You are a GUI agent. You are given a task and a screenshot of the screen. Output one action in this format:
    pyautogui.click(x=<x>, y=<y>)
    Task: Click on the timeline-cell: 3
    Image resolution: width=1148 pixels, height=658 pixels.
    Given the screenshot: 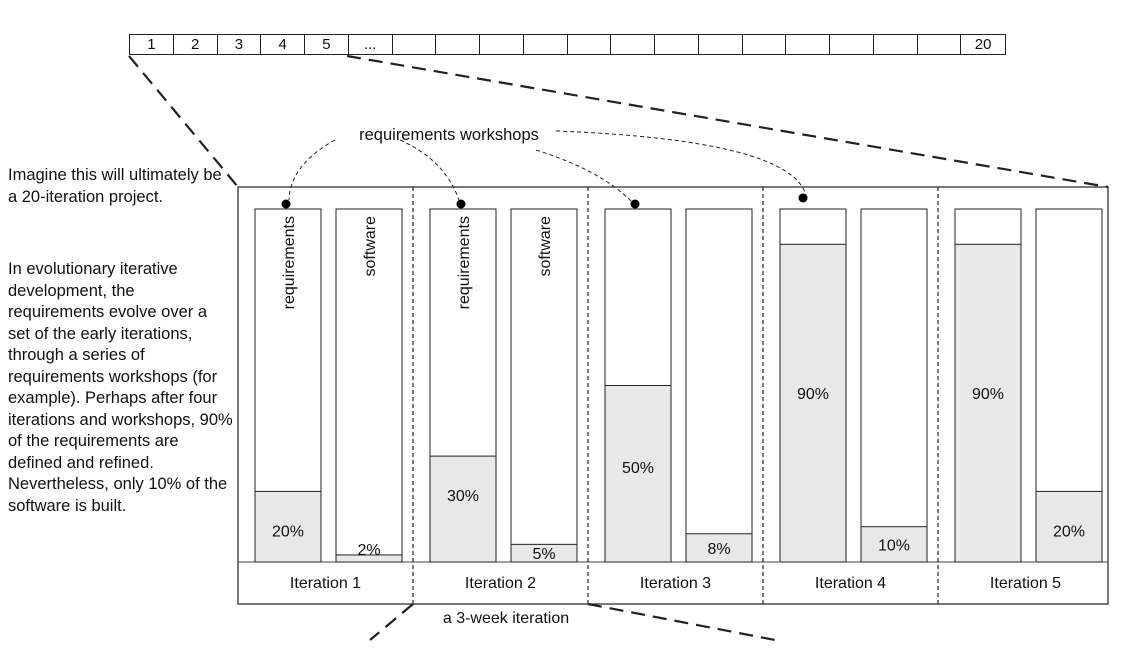 What is the action you would take?
    pyautogui.click(x=240, y=44)
    